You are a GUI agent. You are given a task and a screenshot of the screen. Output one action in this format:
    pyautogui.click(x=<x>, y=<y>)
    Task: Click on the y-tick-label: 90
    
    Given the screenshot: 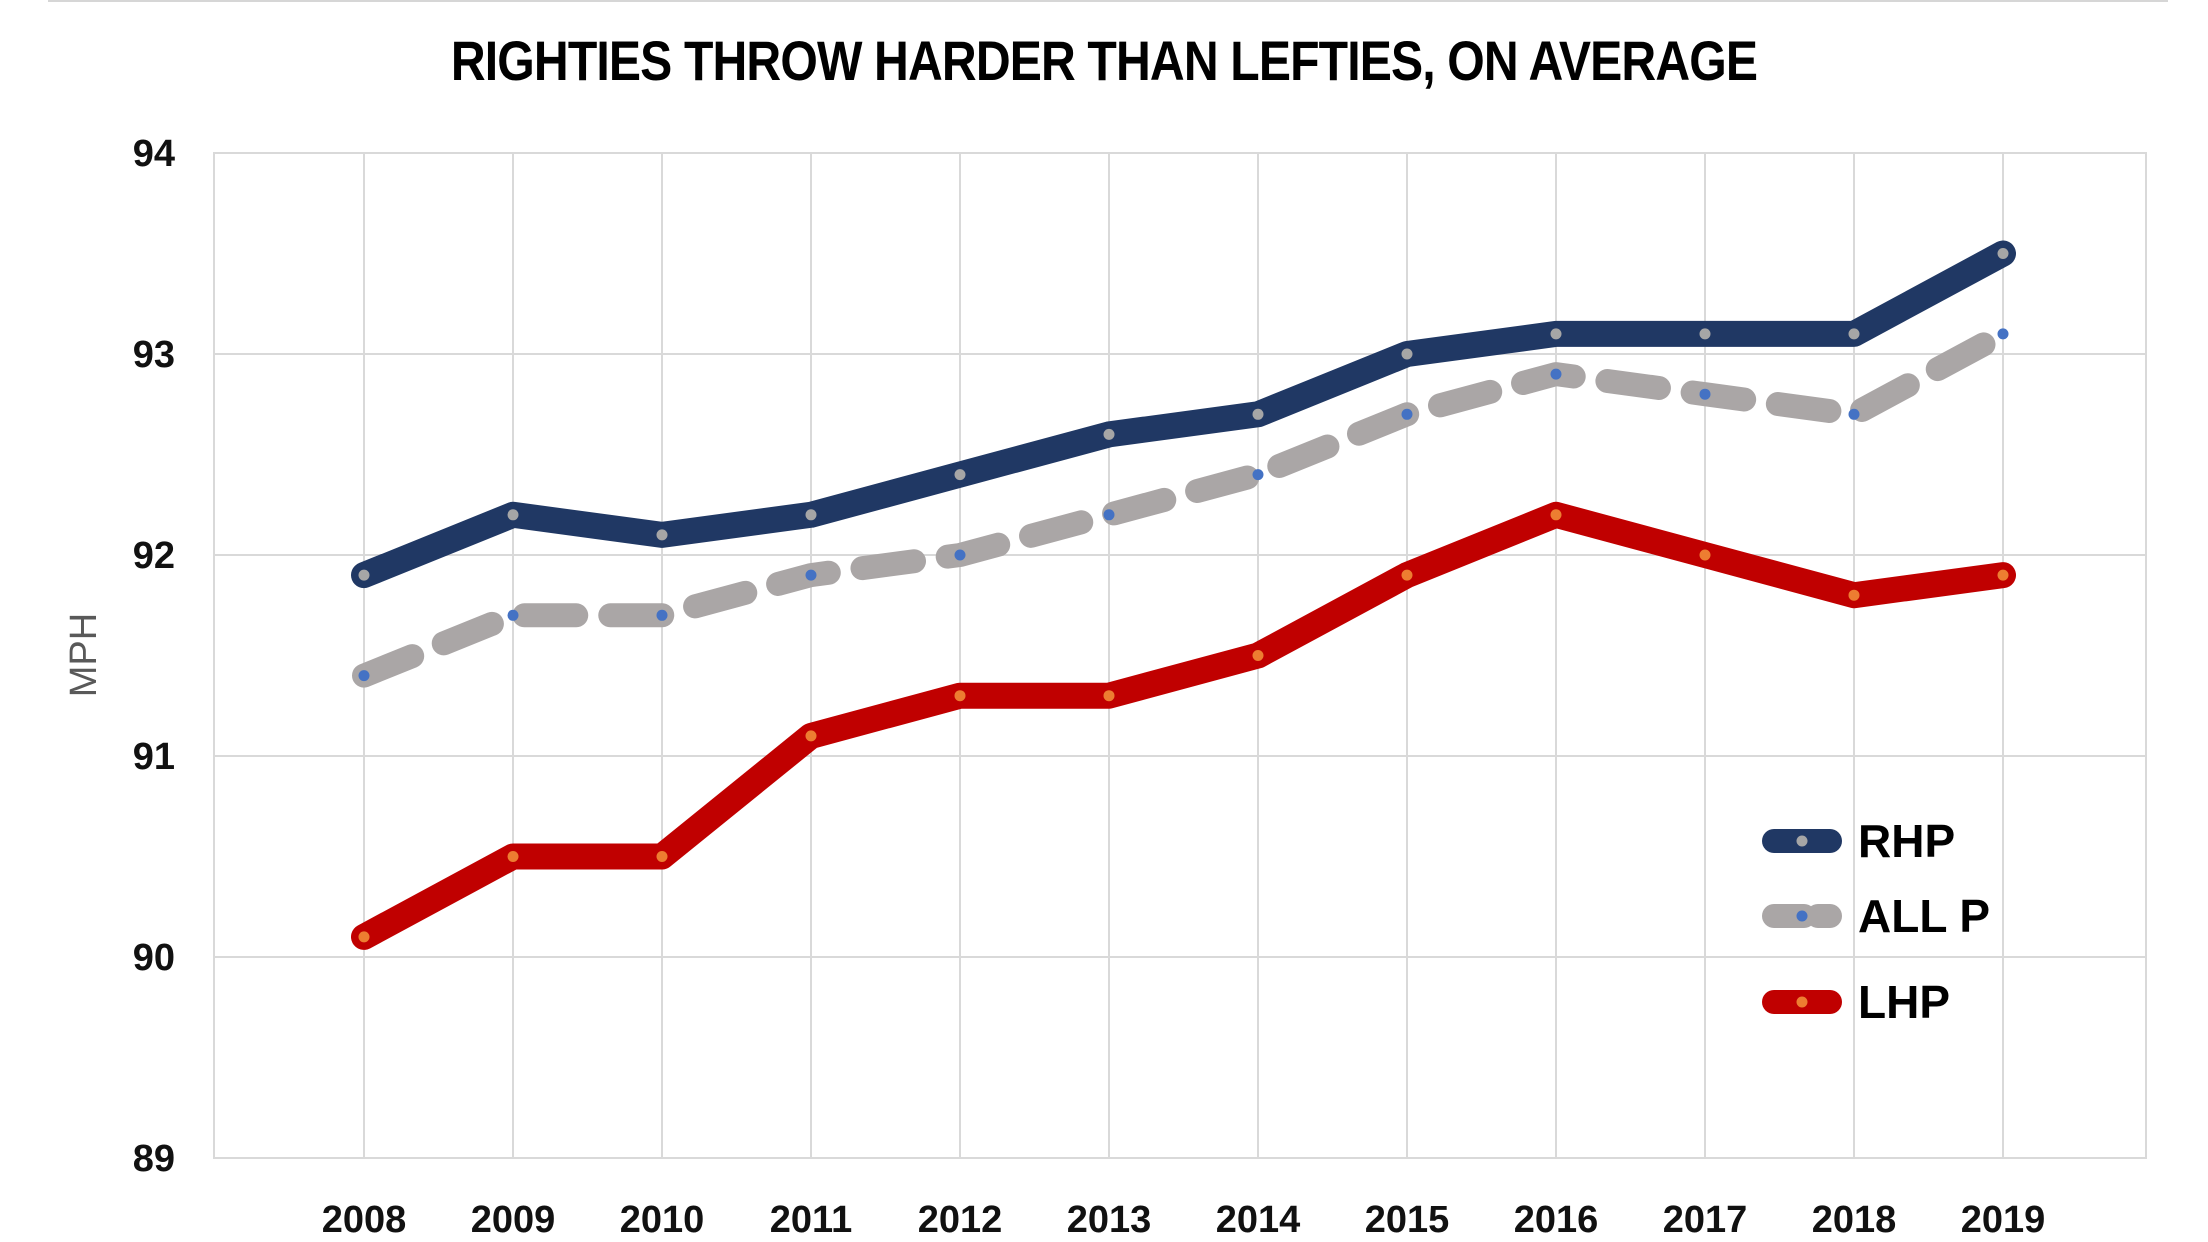 What is the action you would take?
    pyautogui.click(x=154, y=958)
    